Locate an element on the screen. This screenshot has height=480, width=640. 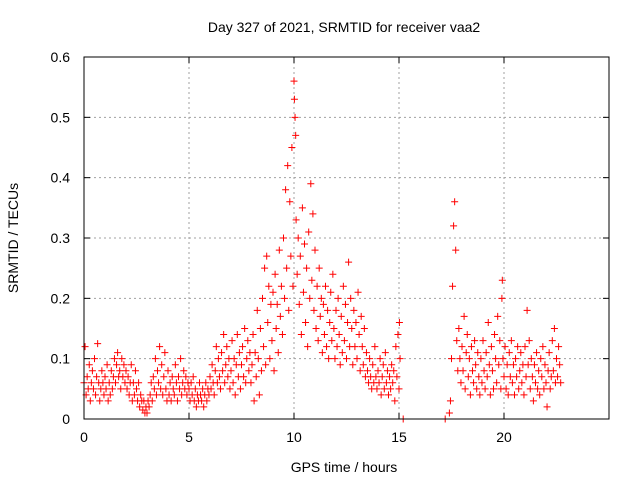
x-tick-label: 5 is located at coordinates (189, 437).